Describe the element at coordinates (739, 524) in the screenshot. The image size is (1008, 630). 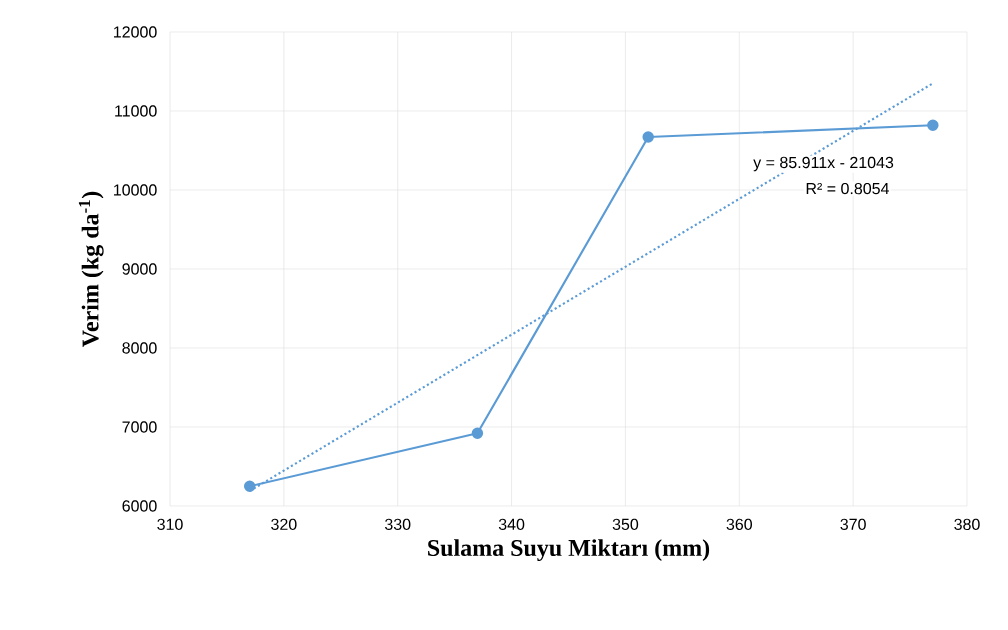
I see `x-tick-label: 360` at that location.